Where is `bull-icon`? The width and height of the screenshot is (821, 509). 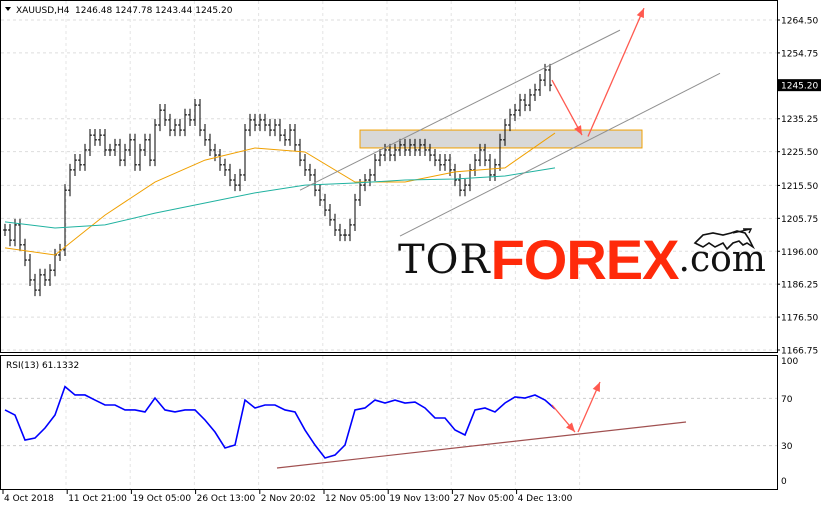
bull-icon is located at coordinates (724, 239).